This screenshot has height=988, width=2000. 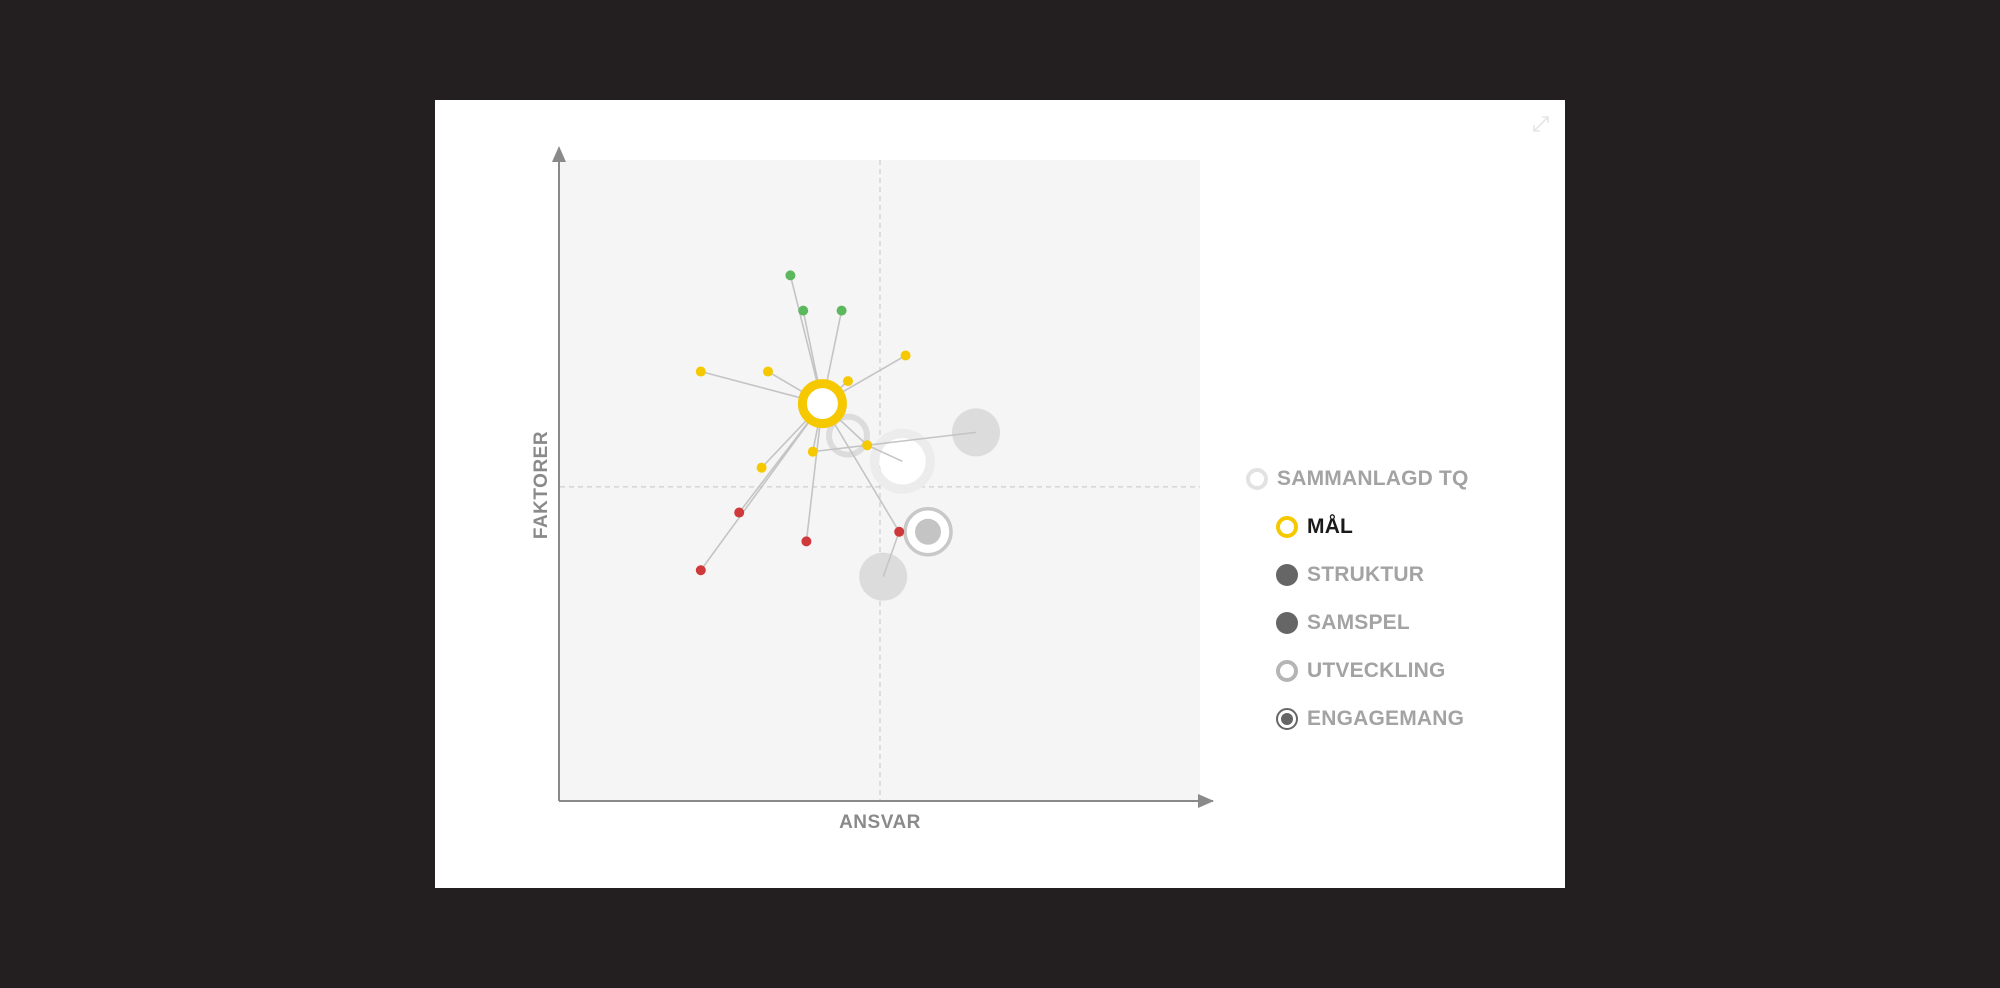 I want to click on mal-legend-icon, so click(x=1287, y=527).